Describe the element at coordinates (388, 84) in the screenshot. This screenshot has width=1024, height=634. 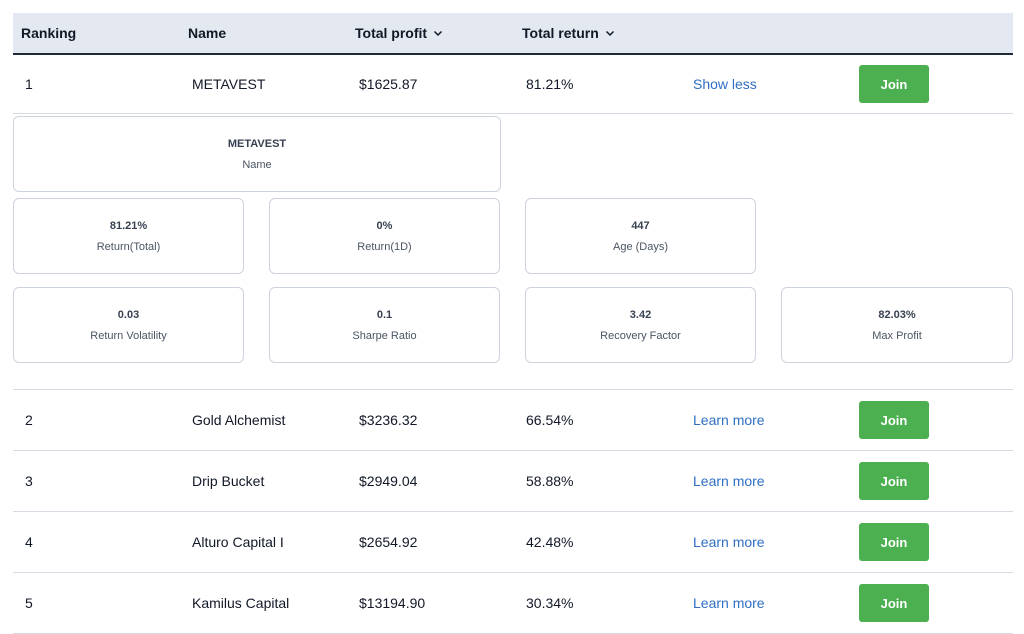
I see `profit-cell: $1625.87` at that location.